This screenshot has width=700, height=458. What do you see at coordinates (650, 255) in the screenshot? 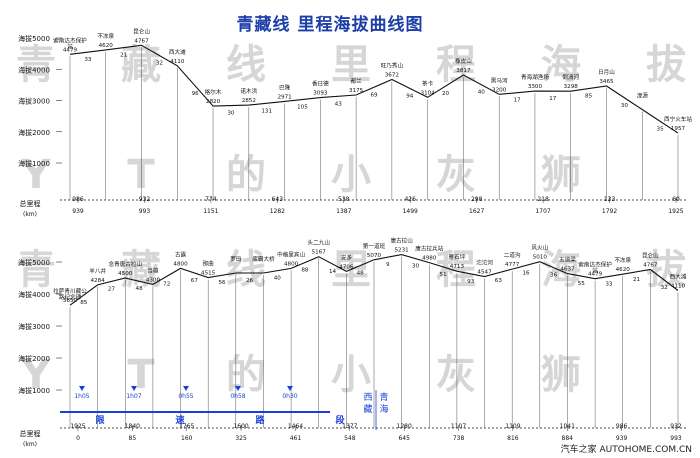
I see `station-name: 昆仑山` at bounding box center [650, 255].